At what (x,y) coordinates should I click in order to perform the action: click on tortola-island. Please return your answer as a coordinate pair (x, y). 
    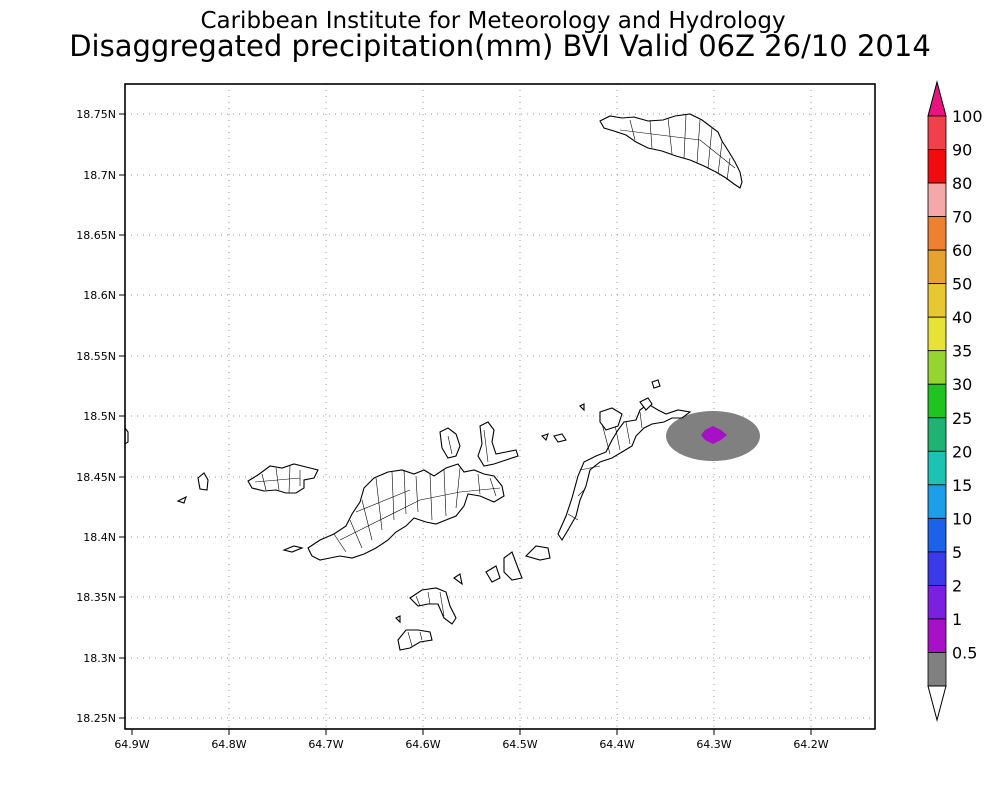
    Looking at the image, I should click on (393, 512).